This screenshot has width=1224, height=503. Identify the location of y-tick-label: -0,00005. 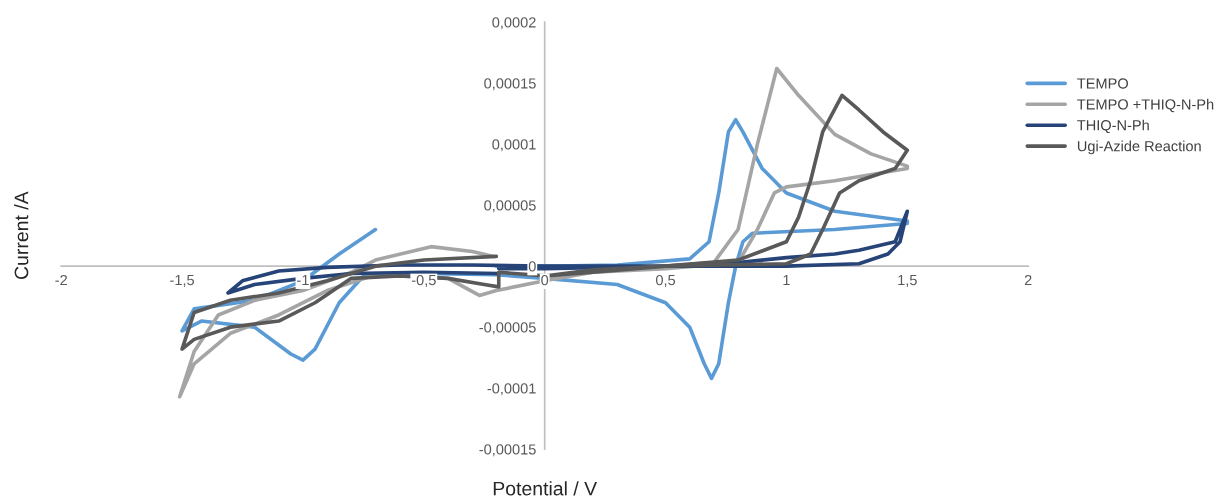
(507, 328).